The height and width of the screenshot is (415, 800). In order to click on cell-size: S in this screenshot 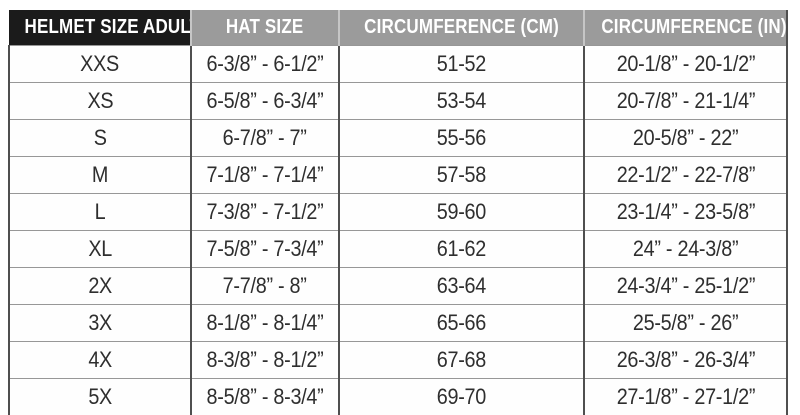, I will do `click(100, 138)`.